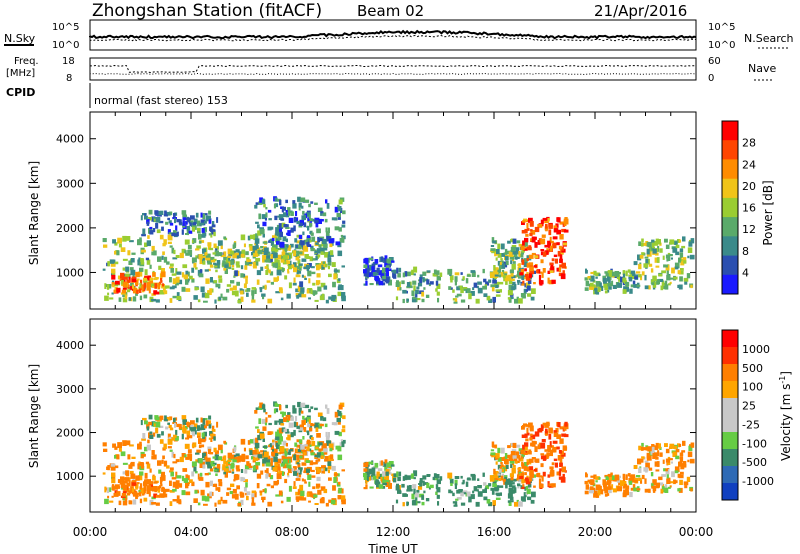 The height and width of the screenshot is (554, 800). Describe the element at coordinates (90, 532) in the screenshot. I see `x-tick-label: 00:00` at that location.